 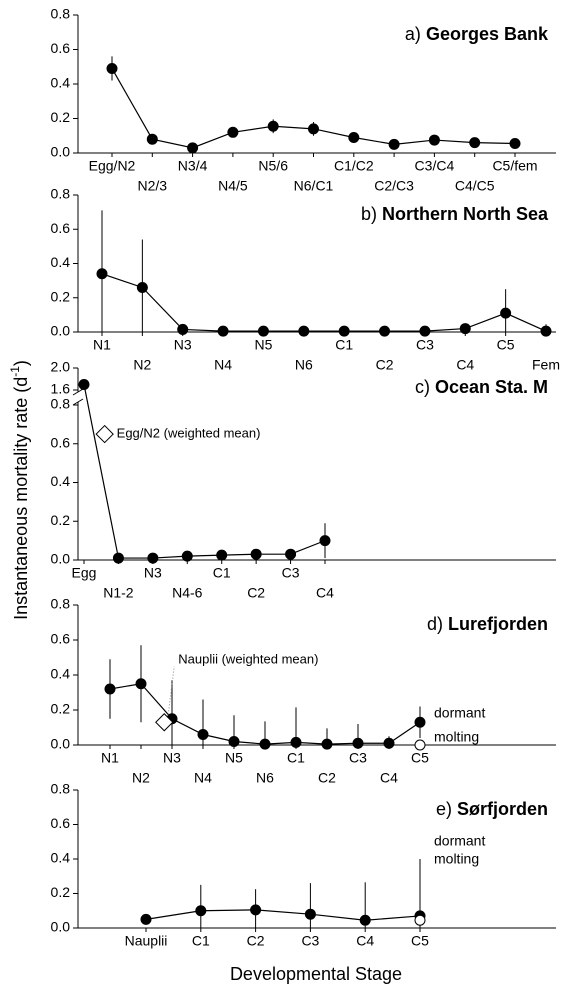 What do you see at coordinates (465, 214) in the screenshot?
I see `panel-name: Northern North Sea` at bounding box center [465, 214].